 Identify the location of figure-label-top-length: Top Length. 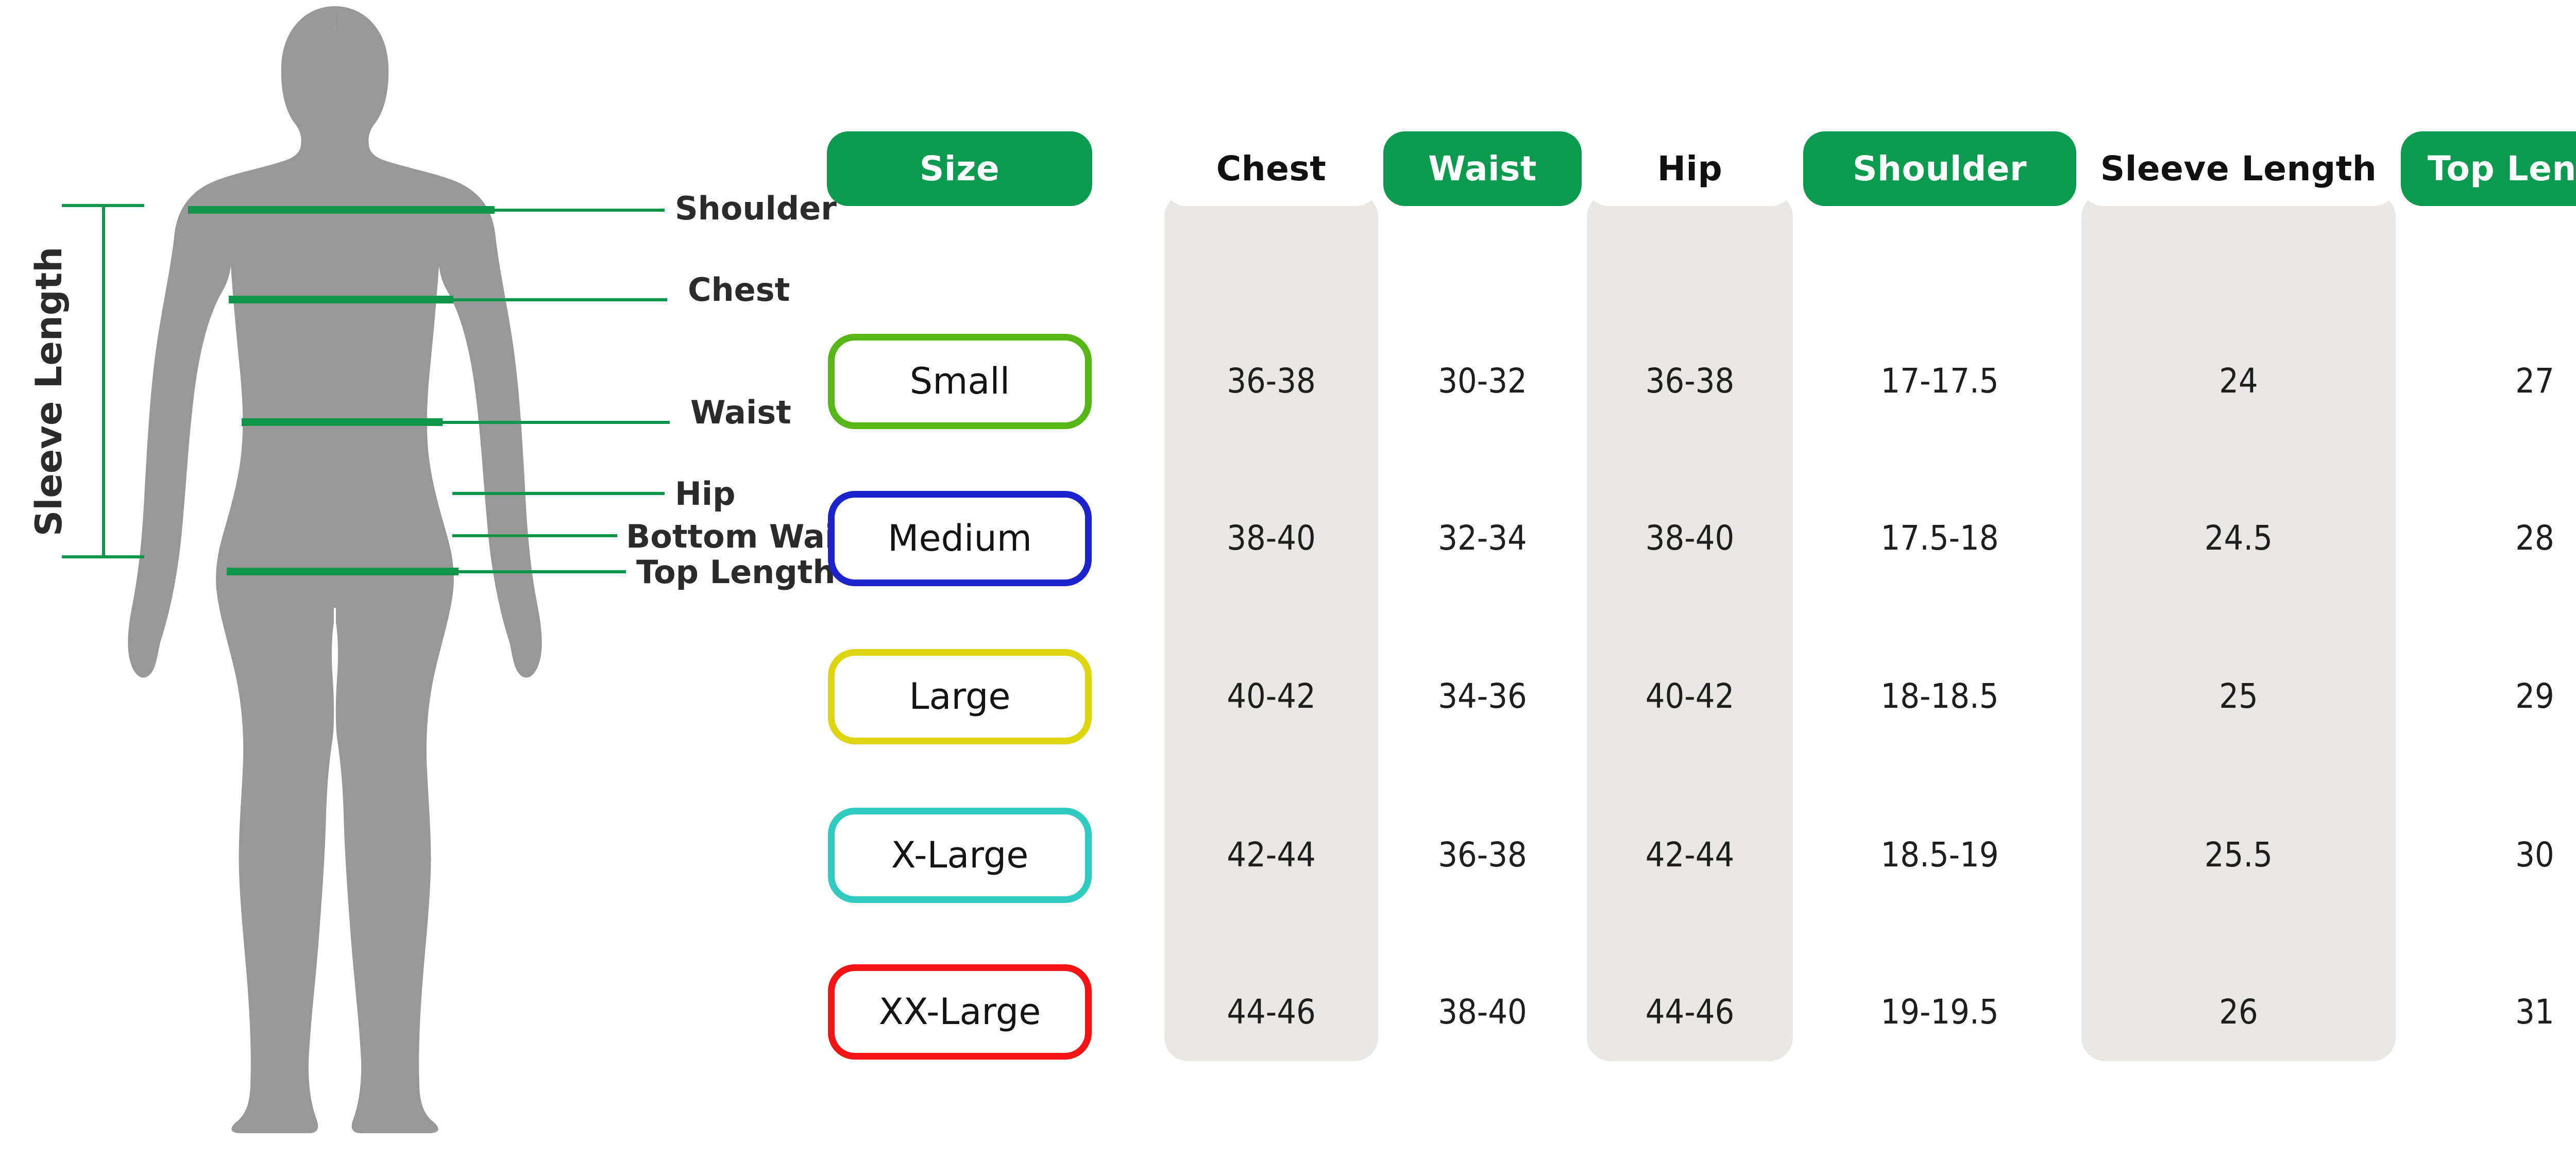
(736, 572).